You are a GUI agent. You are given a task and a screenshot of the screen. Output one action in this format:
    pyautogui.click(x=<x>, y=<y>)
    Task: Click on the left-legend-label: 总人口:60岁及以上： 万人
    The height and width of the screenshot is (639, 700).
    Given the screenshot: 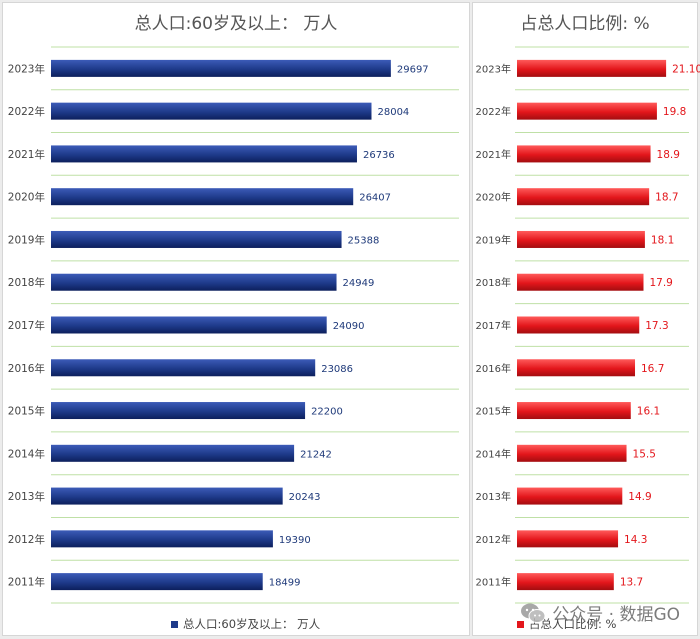 What is the action you would take?
    pyautogui.click(x=252, y=624)
    